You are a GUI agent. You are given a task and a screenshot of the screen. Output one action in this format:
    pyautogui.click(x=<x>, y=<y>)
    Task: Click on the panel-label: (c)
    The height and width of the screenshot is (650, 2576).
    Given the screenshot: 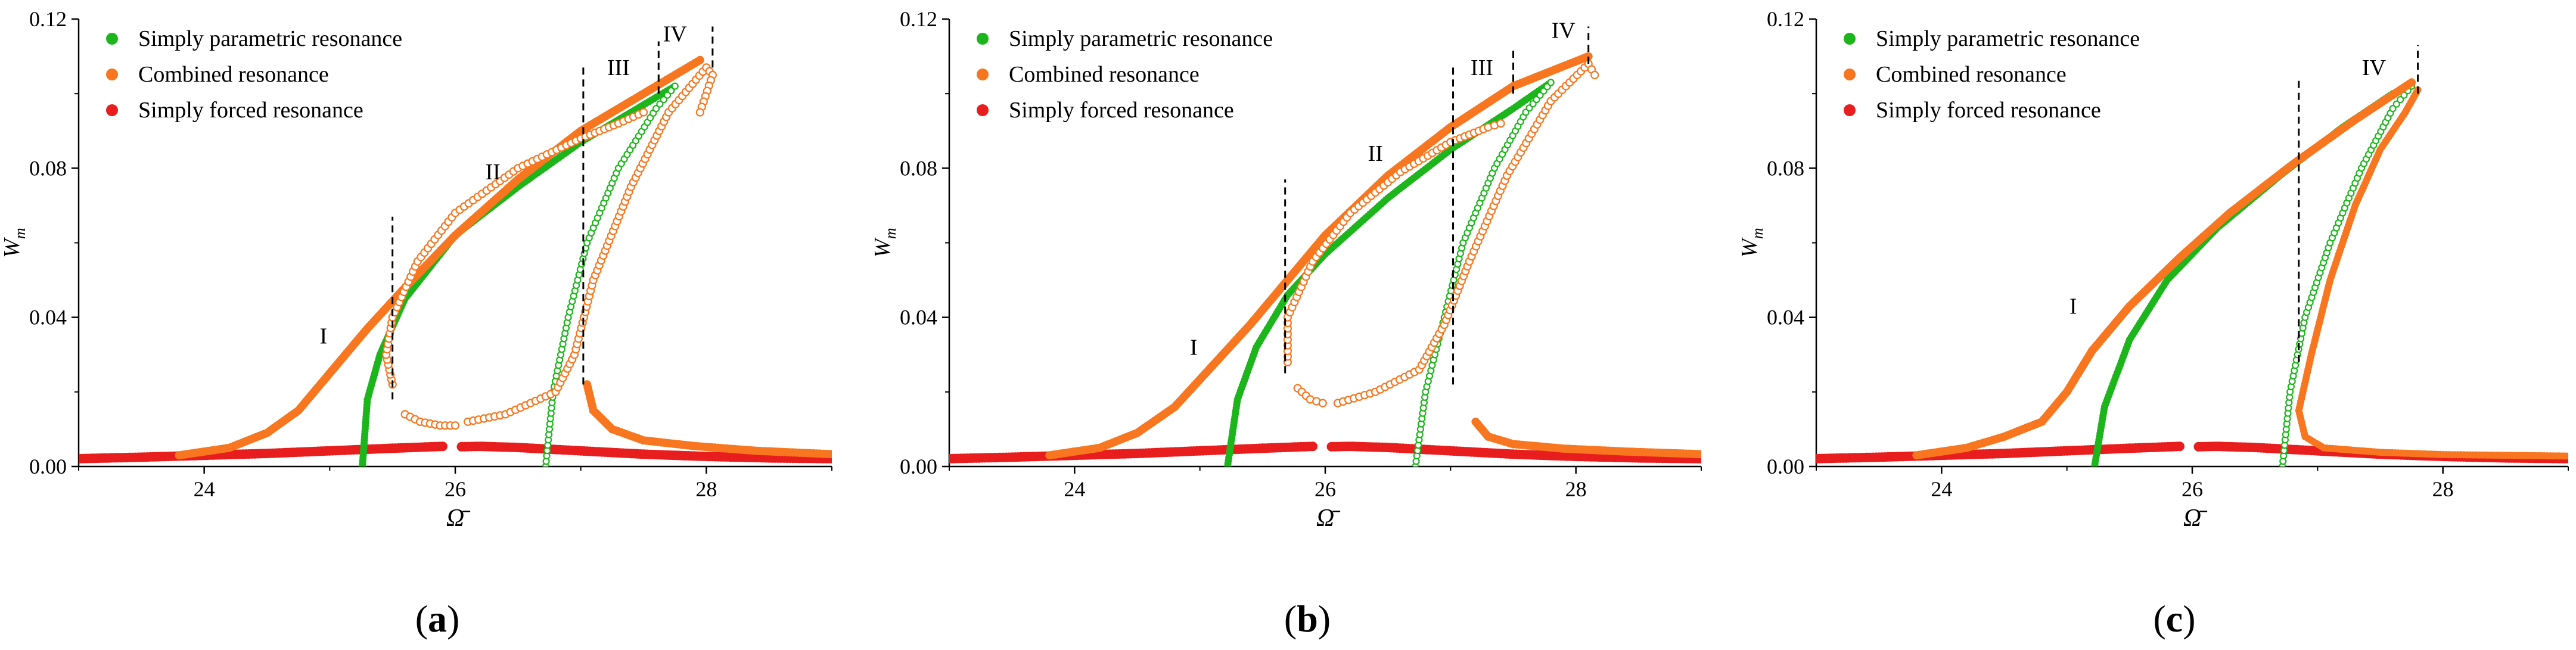 What is the action you would take?
    pyautogui.click(x=2174, y=619)
    